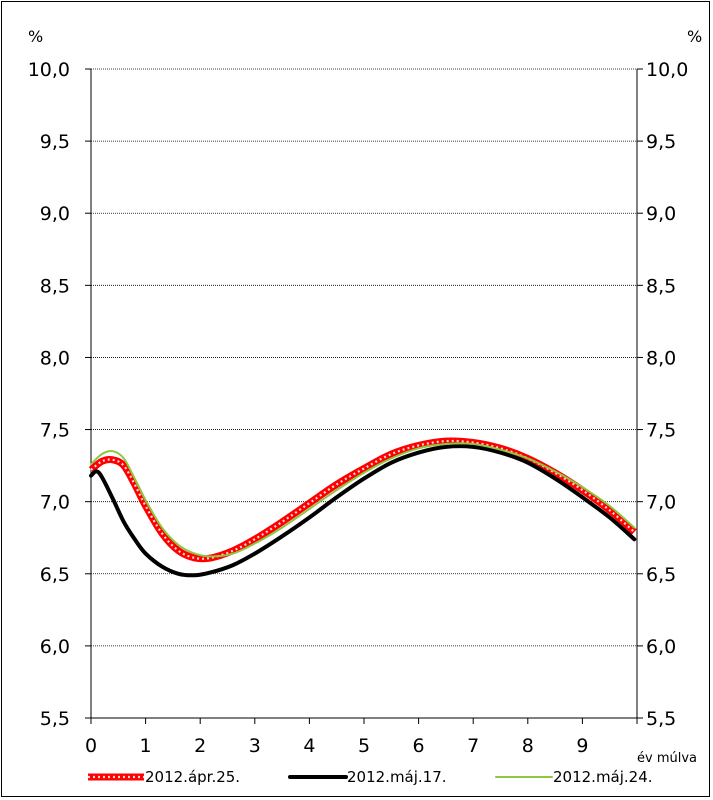  Describe the element at coordinates (661, 142) in the screenshot. I see `y-tick-label-right: 9,5` at that location.